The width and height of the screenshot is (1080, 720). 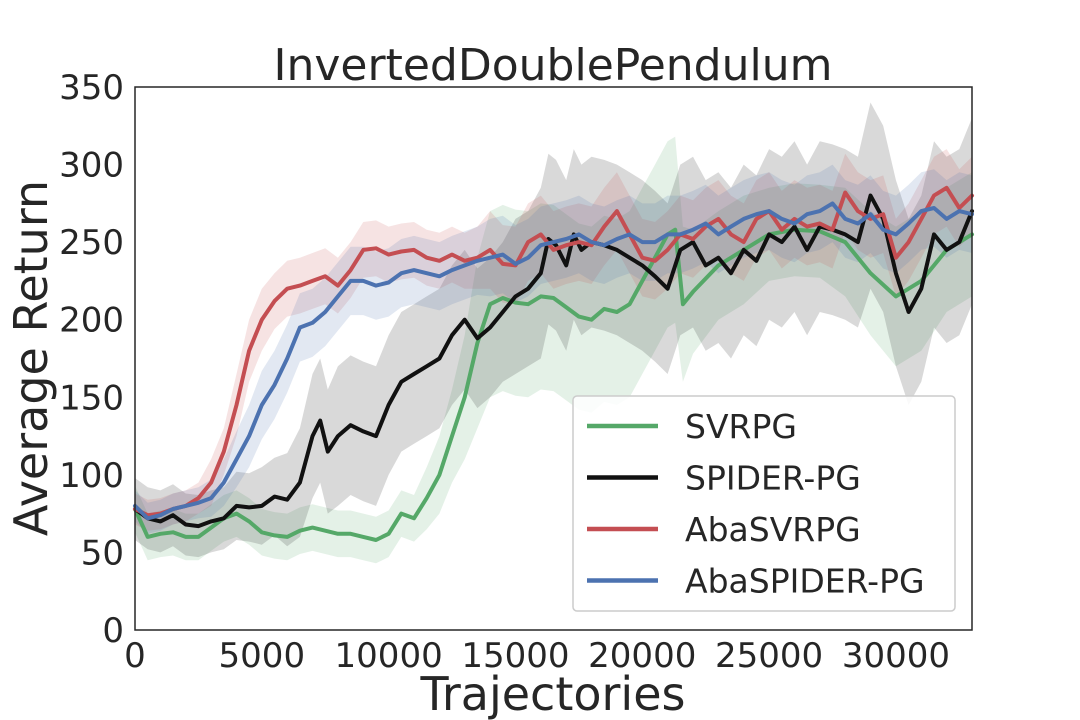 I want to click on x-axis-label: Trajectories, so click(x=553, y=693).